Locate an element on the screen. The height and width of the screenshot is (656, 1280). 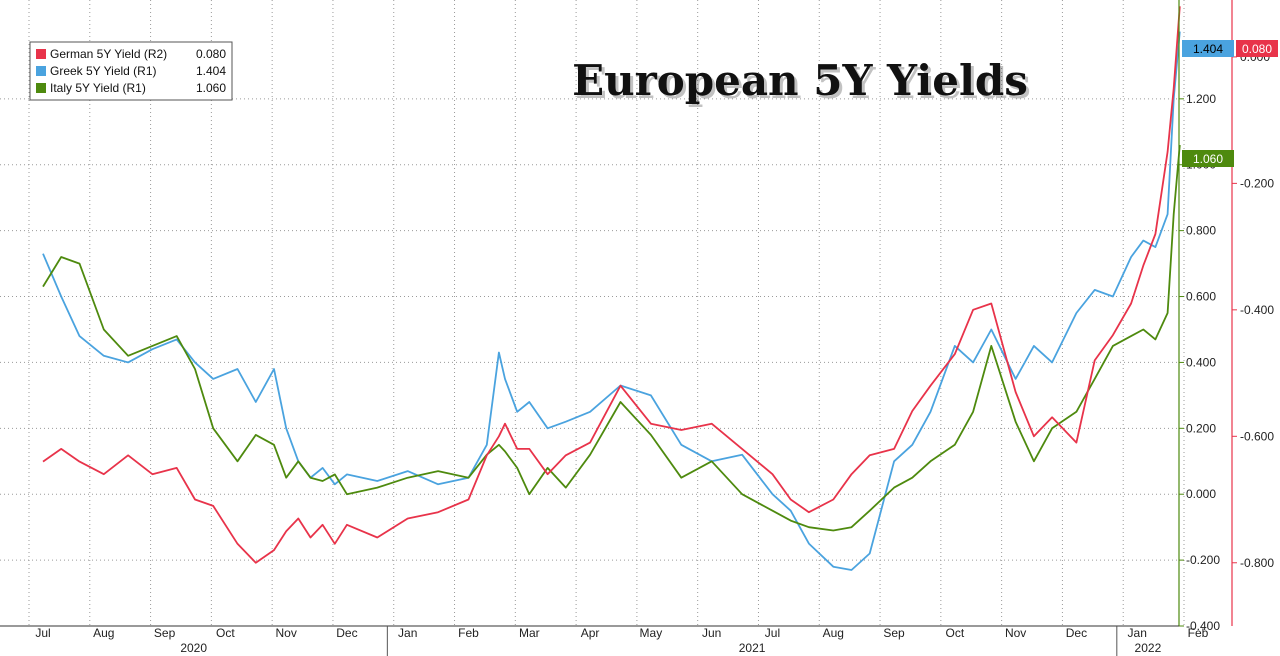
legend-box is located at coordinates (131, 71).